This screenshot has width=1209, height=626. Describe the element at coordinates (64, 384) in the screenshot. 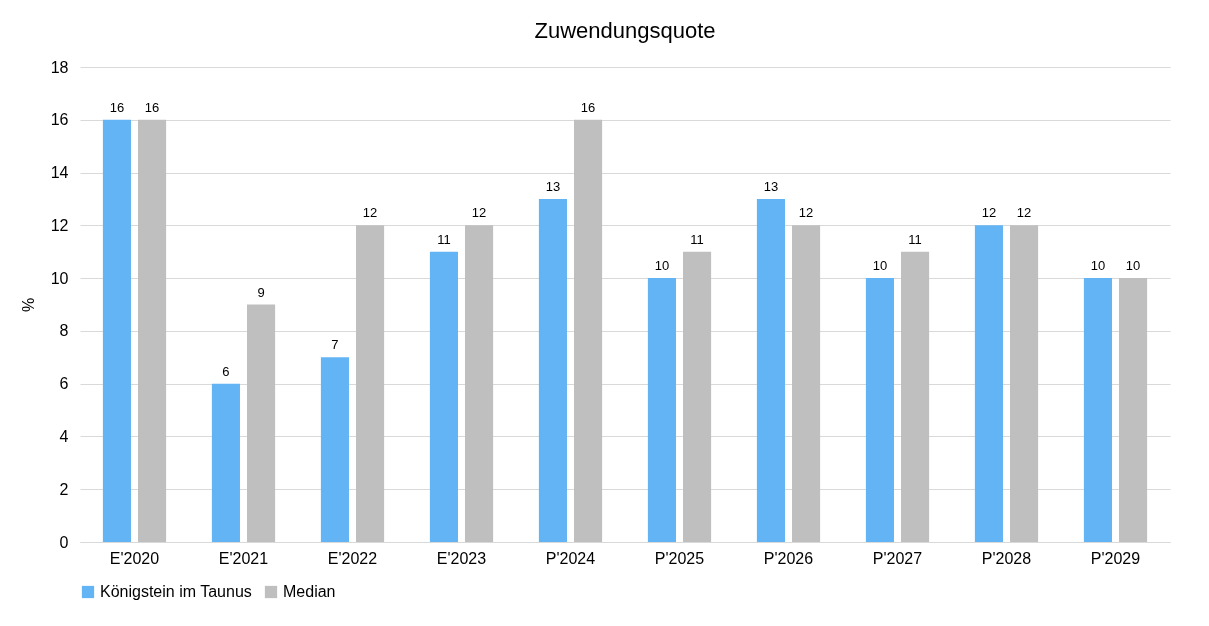

I see `y-tick-label: 6` at that location.